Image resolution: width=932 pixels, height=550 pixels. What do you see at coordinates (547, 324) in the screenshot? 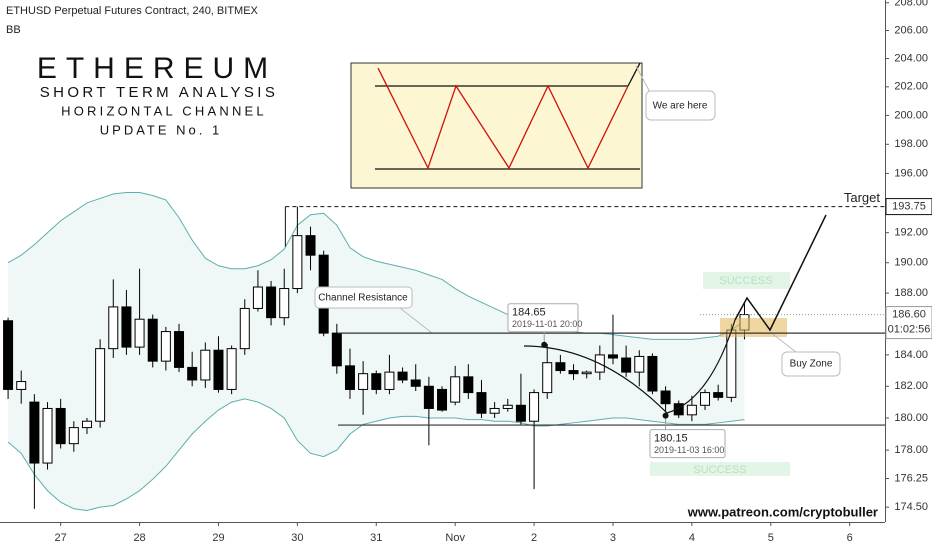
I see `marker-time: 2019-11-01 20:00` at bounding box center [547, 324].